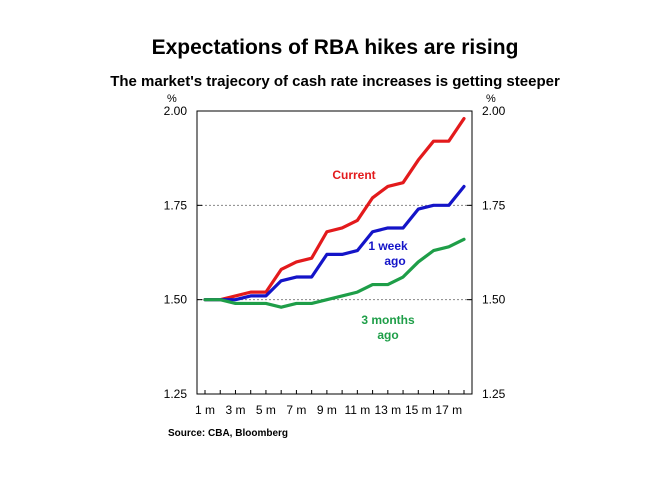 Image resolution: width=670 pixels, height=502 pixels. Describe the element at coordinates (205, 410) in the screenshot. I see `x-tick-label-0: 1 m` at that location.